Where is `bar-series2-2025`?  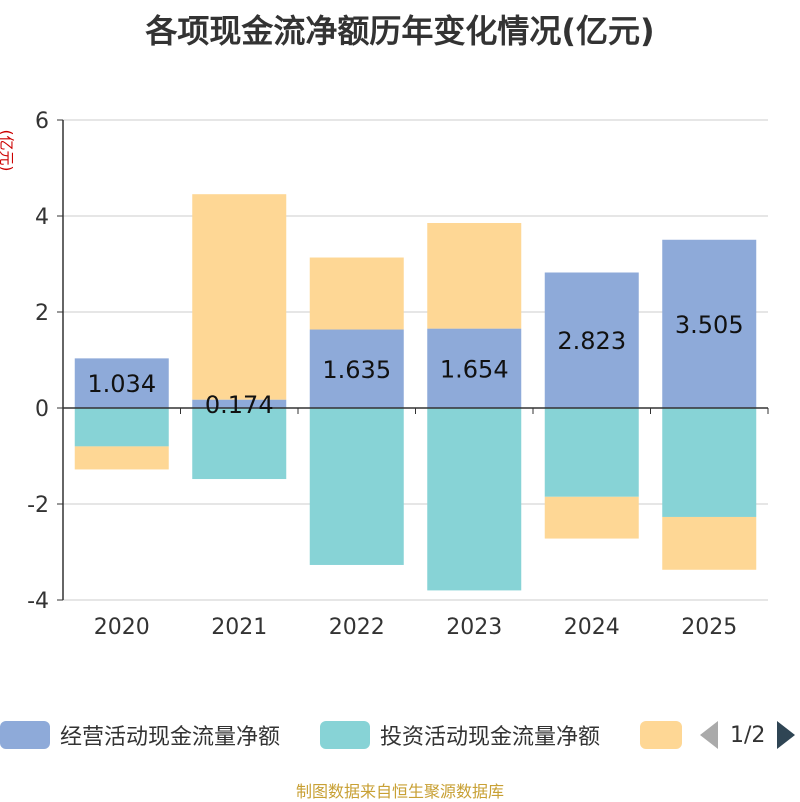 bar-series2-2025 is located at coordinates (709, 543).